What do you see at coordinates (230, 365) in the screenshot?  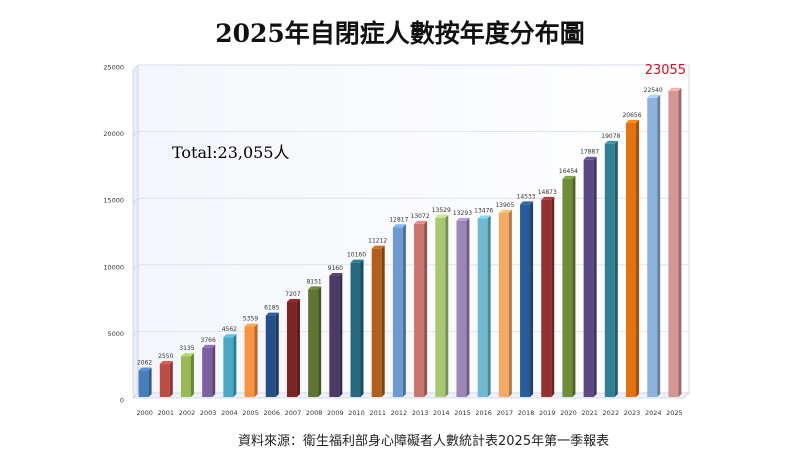 I see `bar-2004` at bounding box center [230, 365].